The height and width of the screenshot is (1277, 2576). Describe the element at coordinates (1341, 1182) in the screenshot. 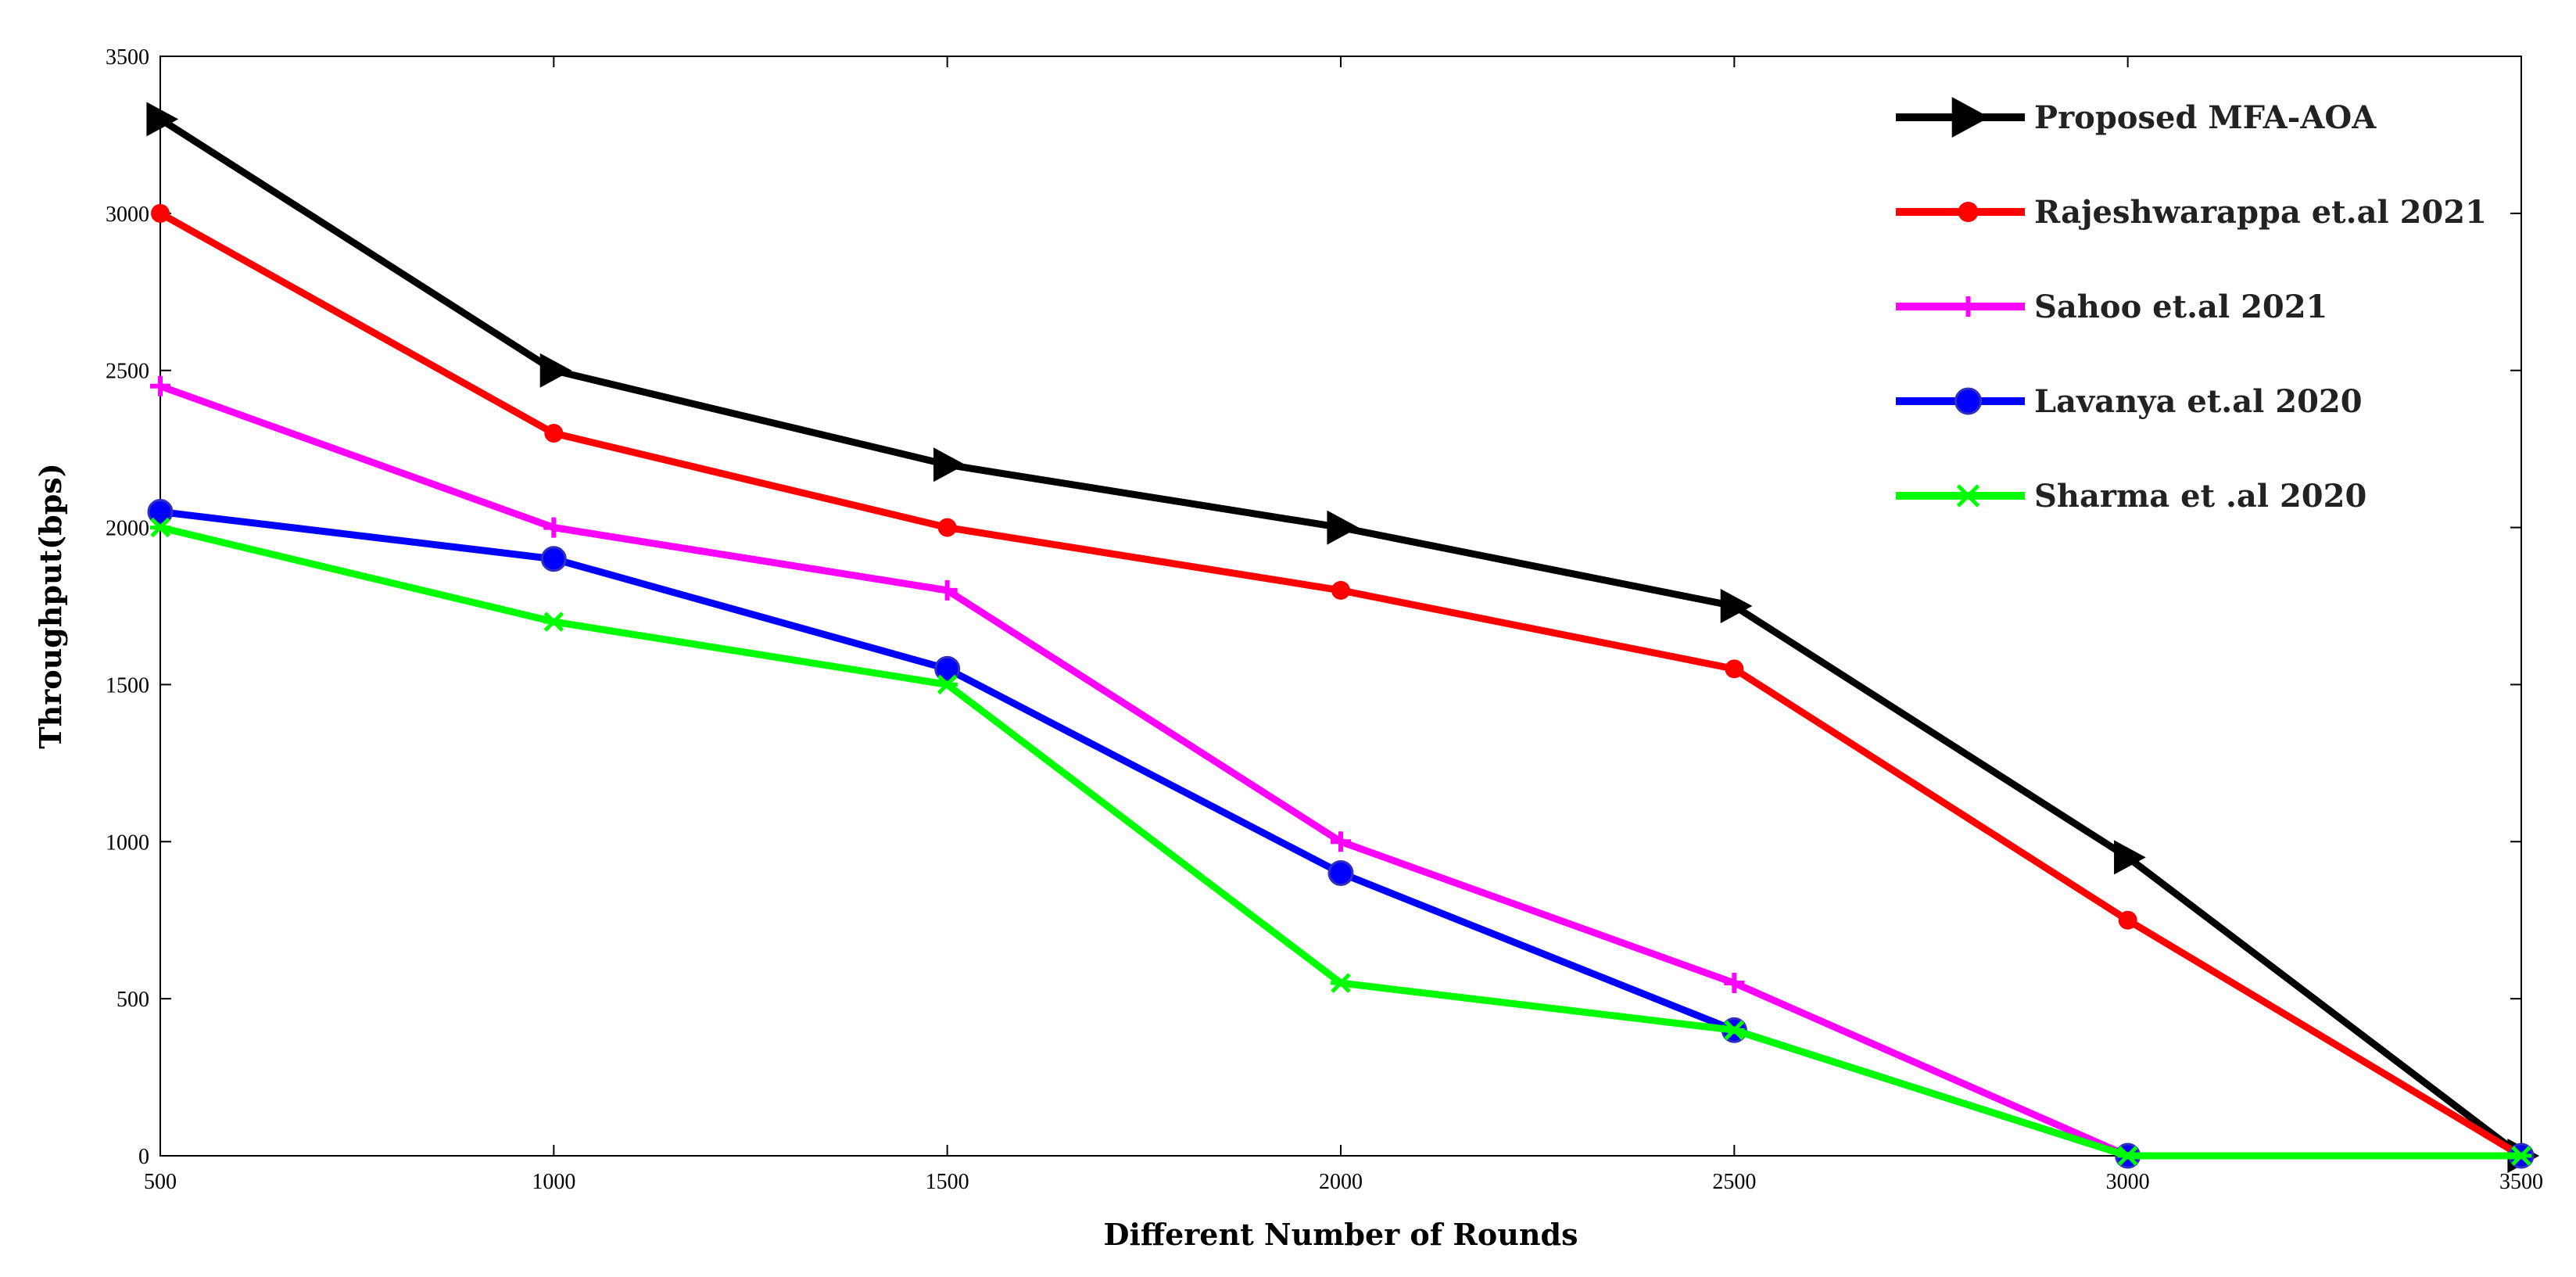

I see `x-tick-label: 2000` at that location.